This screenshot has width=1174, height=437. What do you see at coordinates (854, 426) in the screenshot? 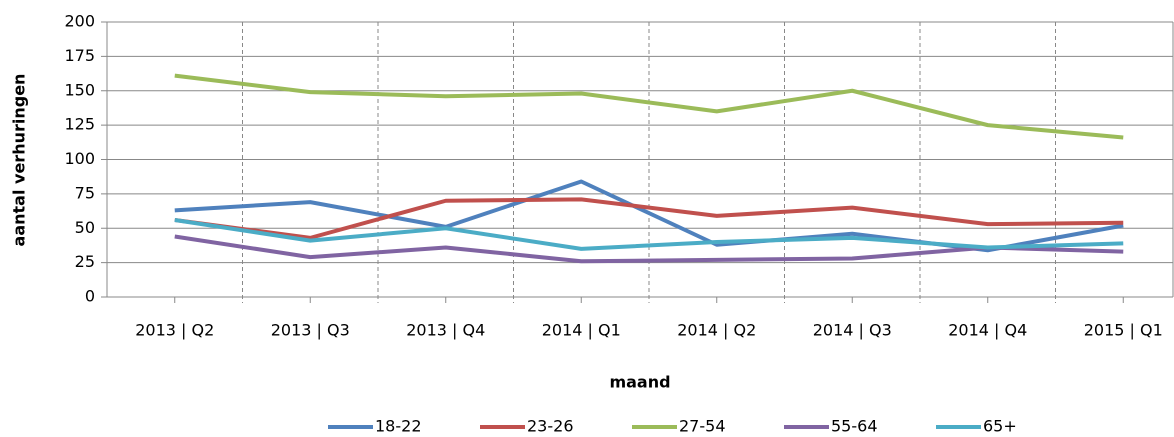
I see `legend-label: 55-64` at bounding box center [854, 426].